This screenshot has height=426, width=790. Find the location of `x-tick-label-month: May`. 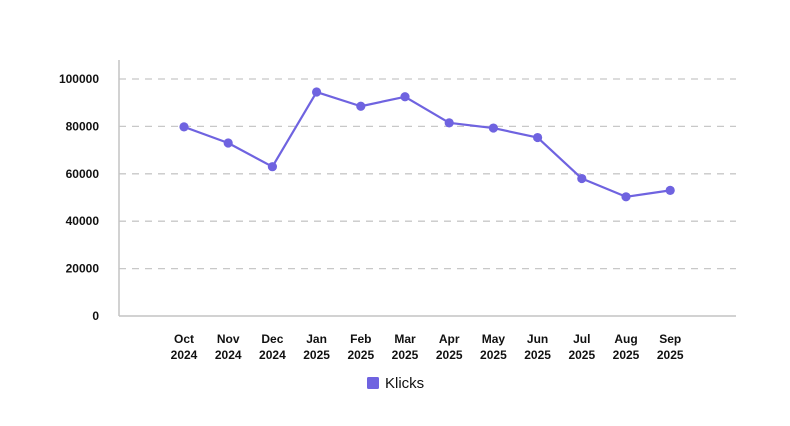

x-tick-label-month: May is located at coordinates (494, 339).